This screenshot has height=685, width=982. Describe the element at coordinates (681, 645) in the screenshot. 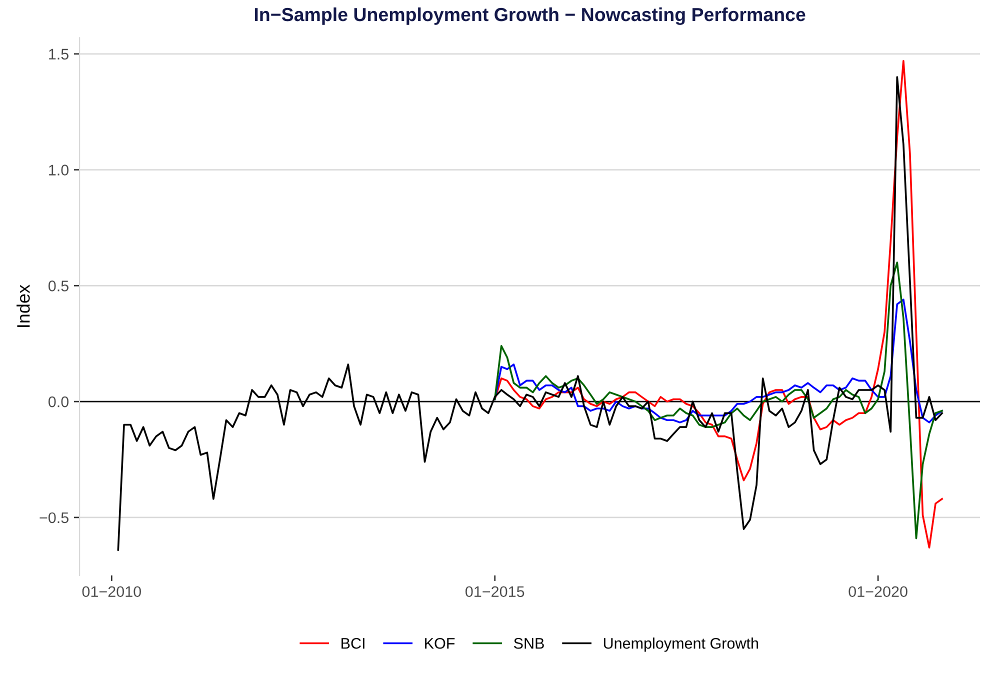

I see `legend-label: Unemployment Growth` at that location.